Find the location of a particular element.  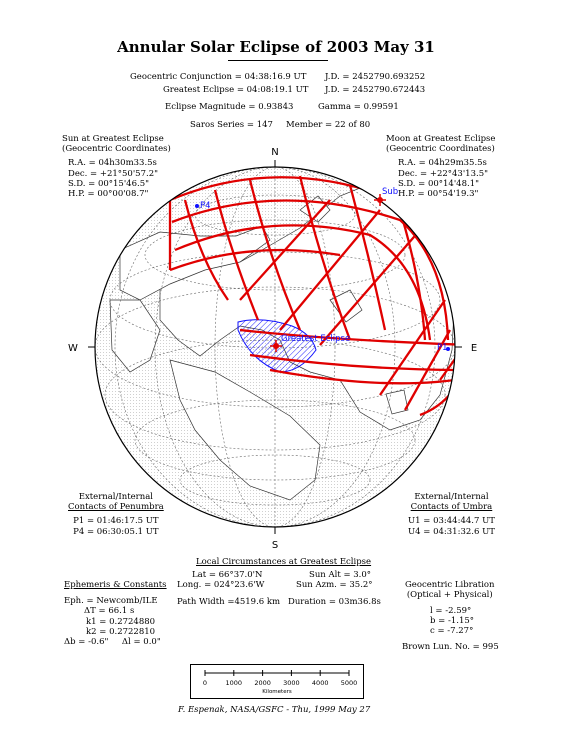

scale-tick-1000: 1000 is located at coordinates (234, 683).